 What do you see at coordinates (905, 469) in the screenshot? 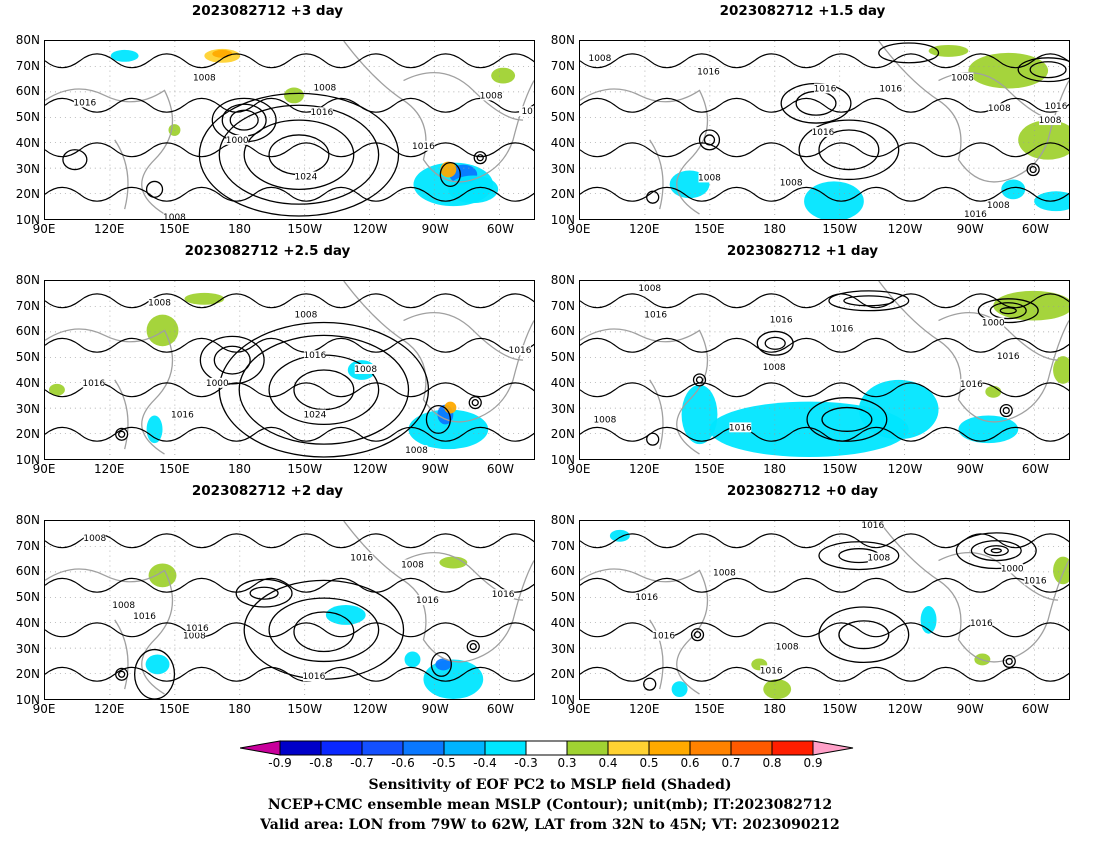
I see `lon-tick-label: 120W` at bounding box center [905, 469].